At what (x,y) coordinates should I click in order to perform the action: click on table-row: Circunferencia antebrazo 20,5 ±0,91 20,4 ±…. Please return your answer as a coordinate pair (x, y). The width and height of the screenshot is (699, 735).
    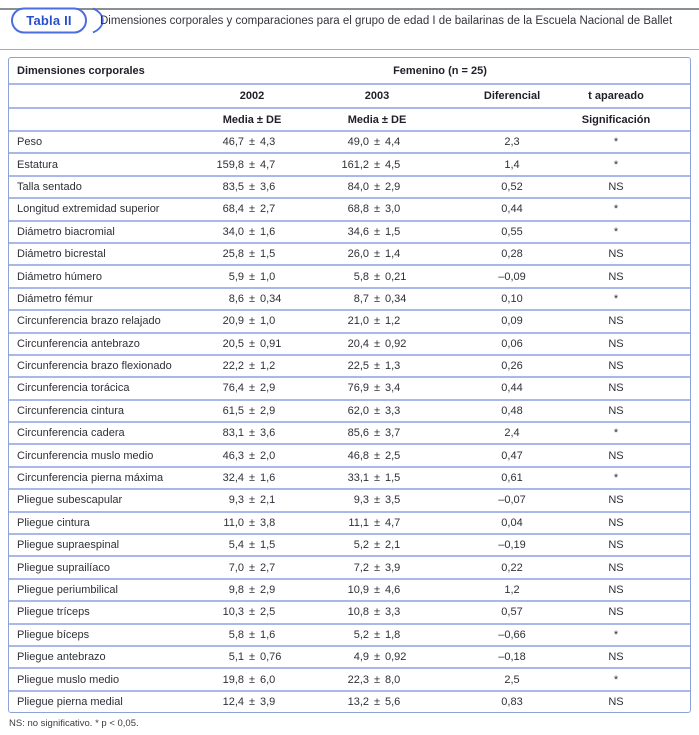
    Looking at the image, I should click on (349, 342).